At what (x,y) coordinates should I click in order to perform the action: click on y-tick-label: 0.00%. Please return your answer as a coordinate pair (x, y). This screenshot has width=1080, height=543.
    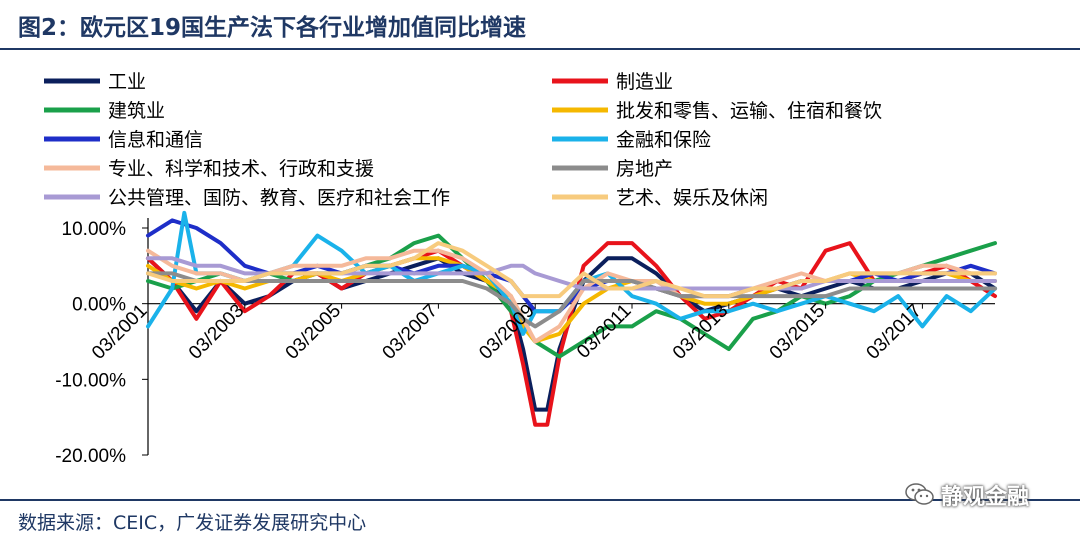
    Looking at the image, I should click on (99, 305).